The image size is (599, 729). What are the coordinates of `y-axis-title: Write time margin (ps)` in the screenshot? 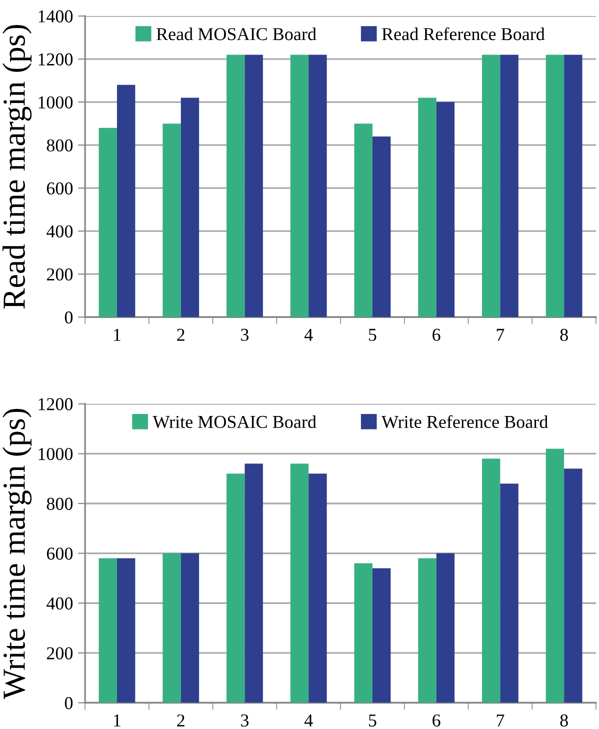 It's located at (17, 554).